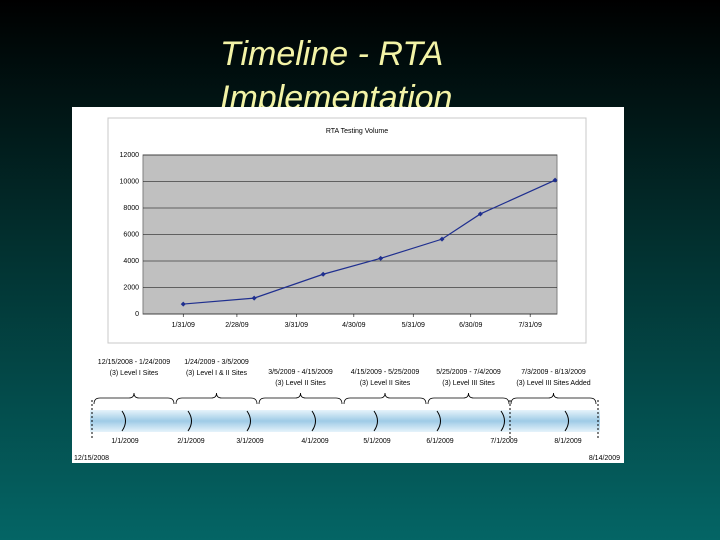  What do you see at coordinates (183, 325) in the screenshot?
I see `x-tick-label: 1/31/09` at bounding box center [183, 325].